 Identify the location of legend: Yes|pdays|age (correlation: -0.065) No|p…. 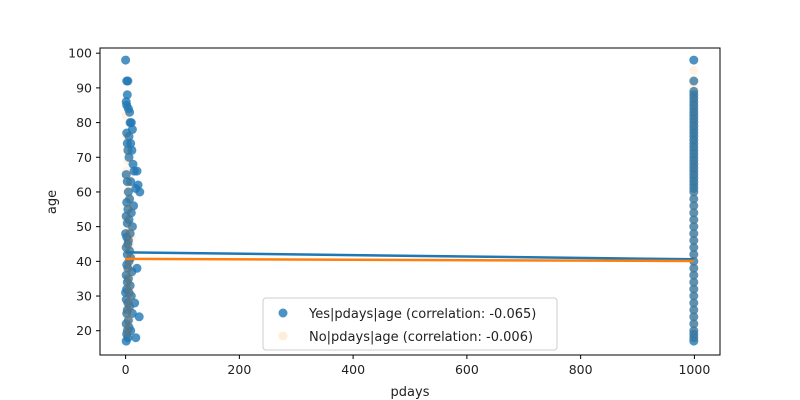
(410, 324).